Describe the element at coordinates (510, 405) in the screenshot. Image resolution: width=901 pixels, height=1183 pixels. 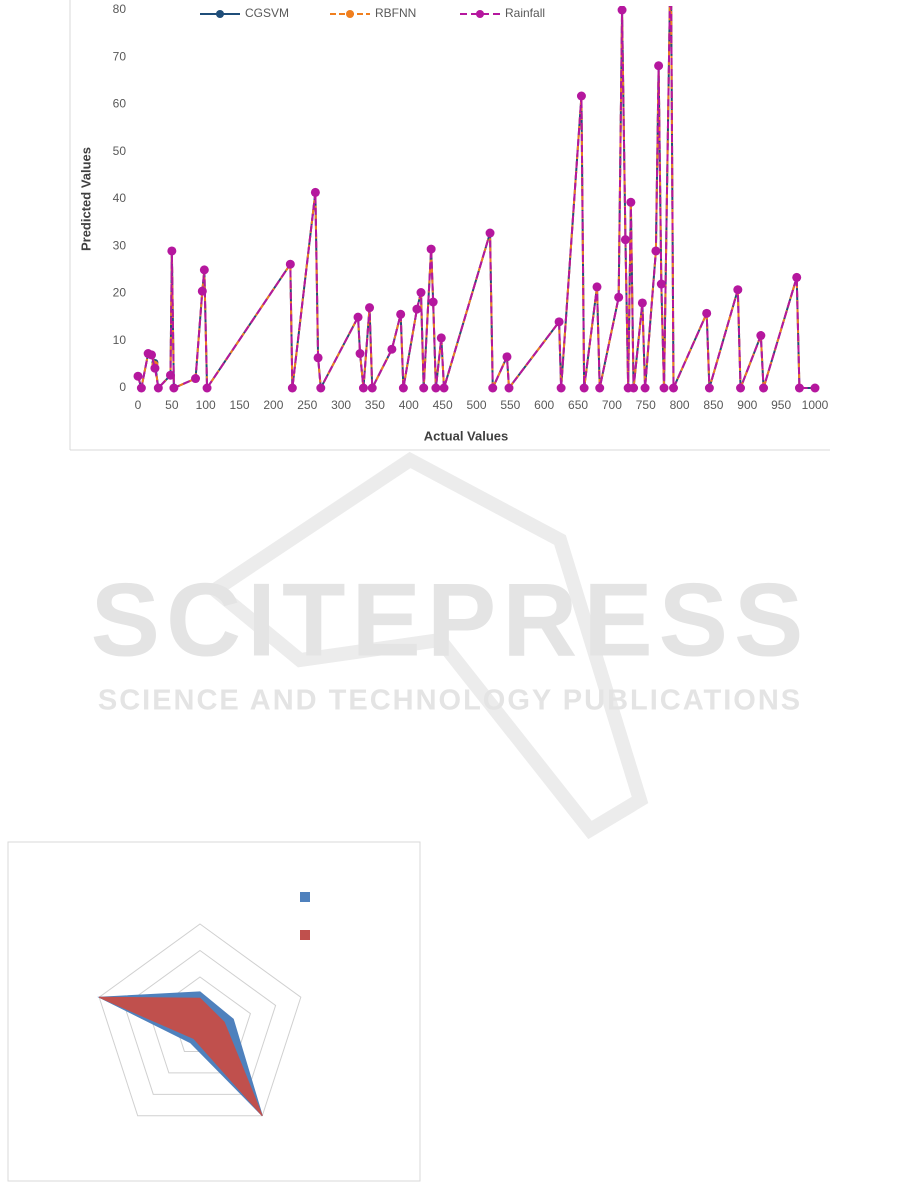
I see `x-tick-label: 550` at that location.